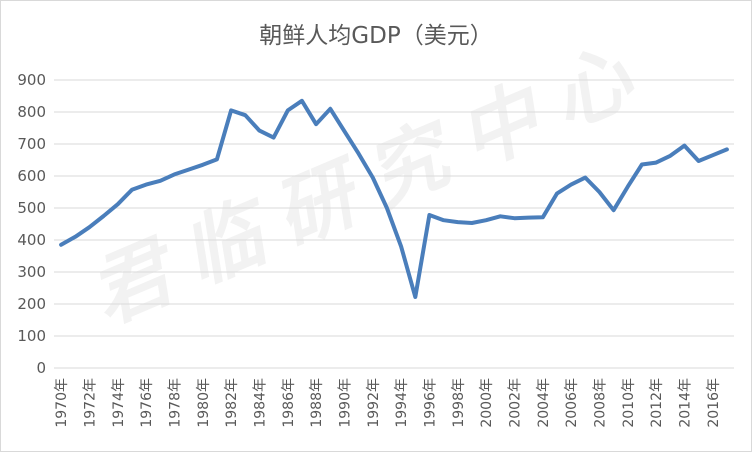 The image size is (752, 452). I want to click on y-tick-label: 100, so click(31, 336).